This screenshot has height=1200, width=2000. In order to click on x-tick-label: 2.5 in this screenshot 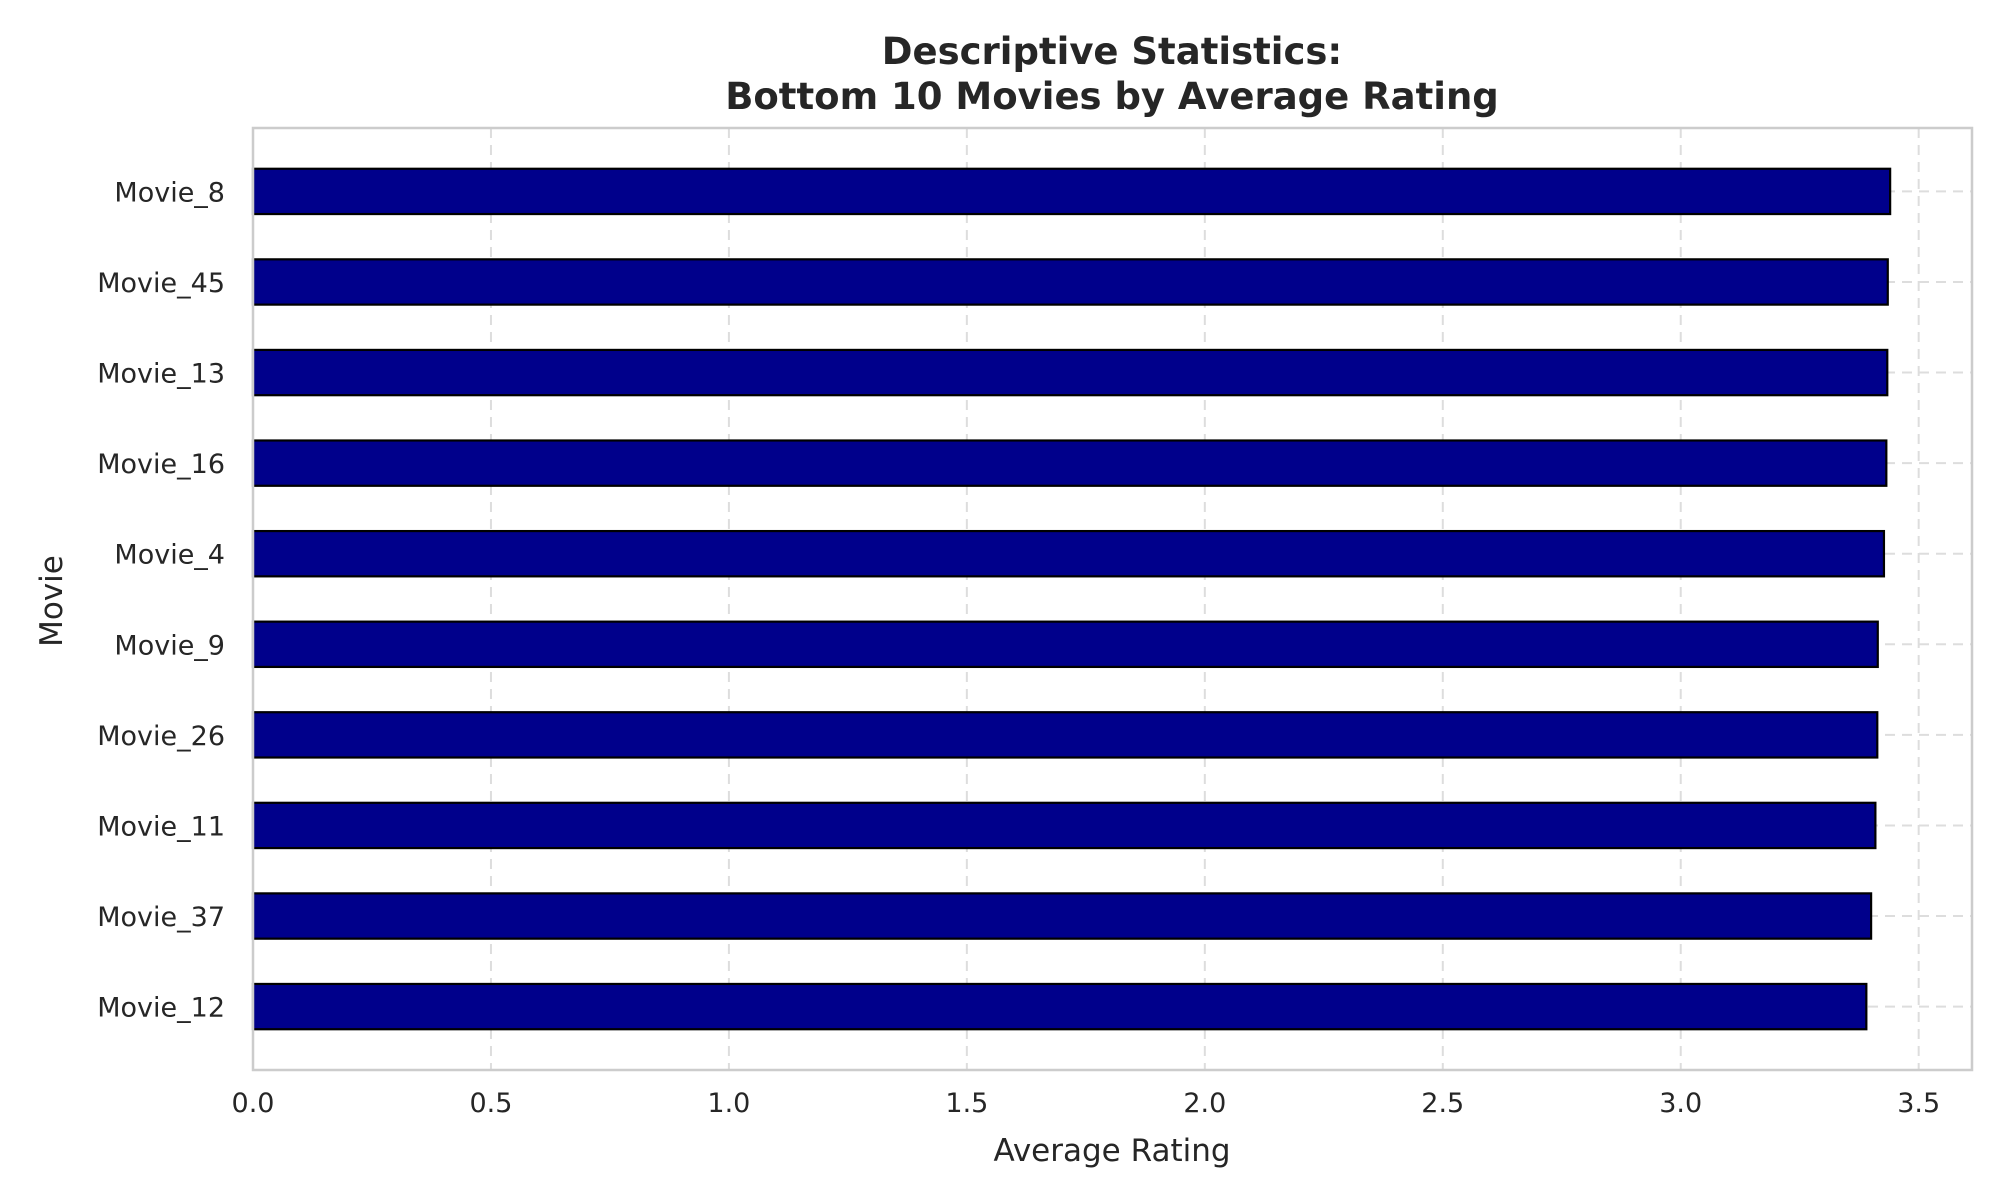, I will do `click(1442, 1103)`.